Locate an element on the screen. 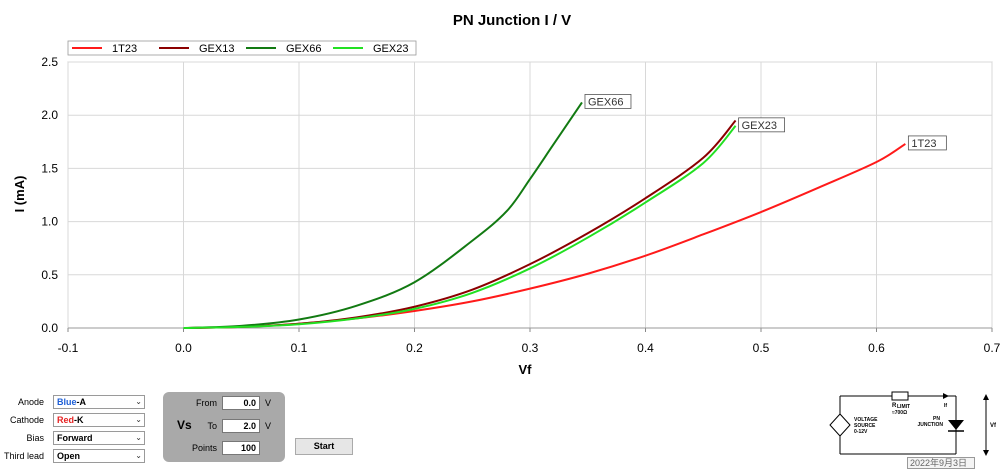 The image size is (1000, 469). points-input: 100 is located at coordinates (241, 448).